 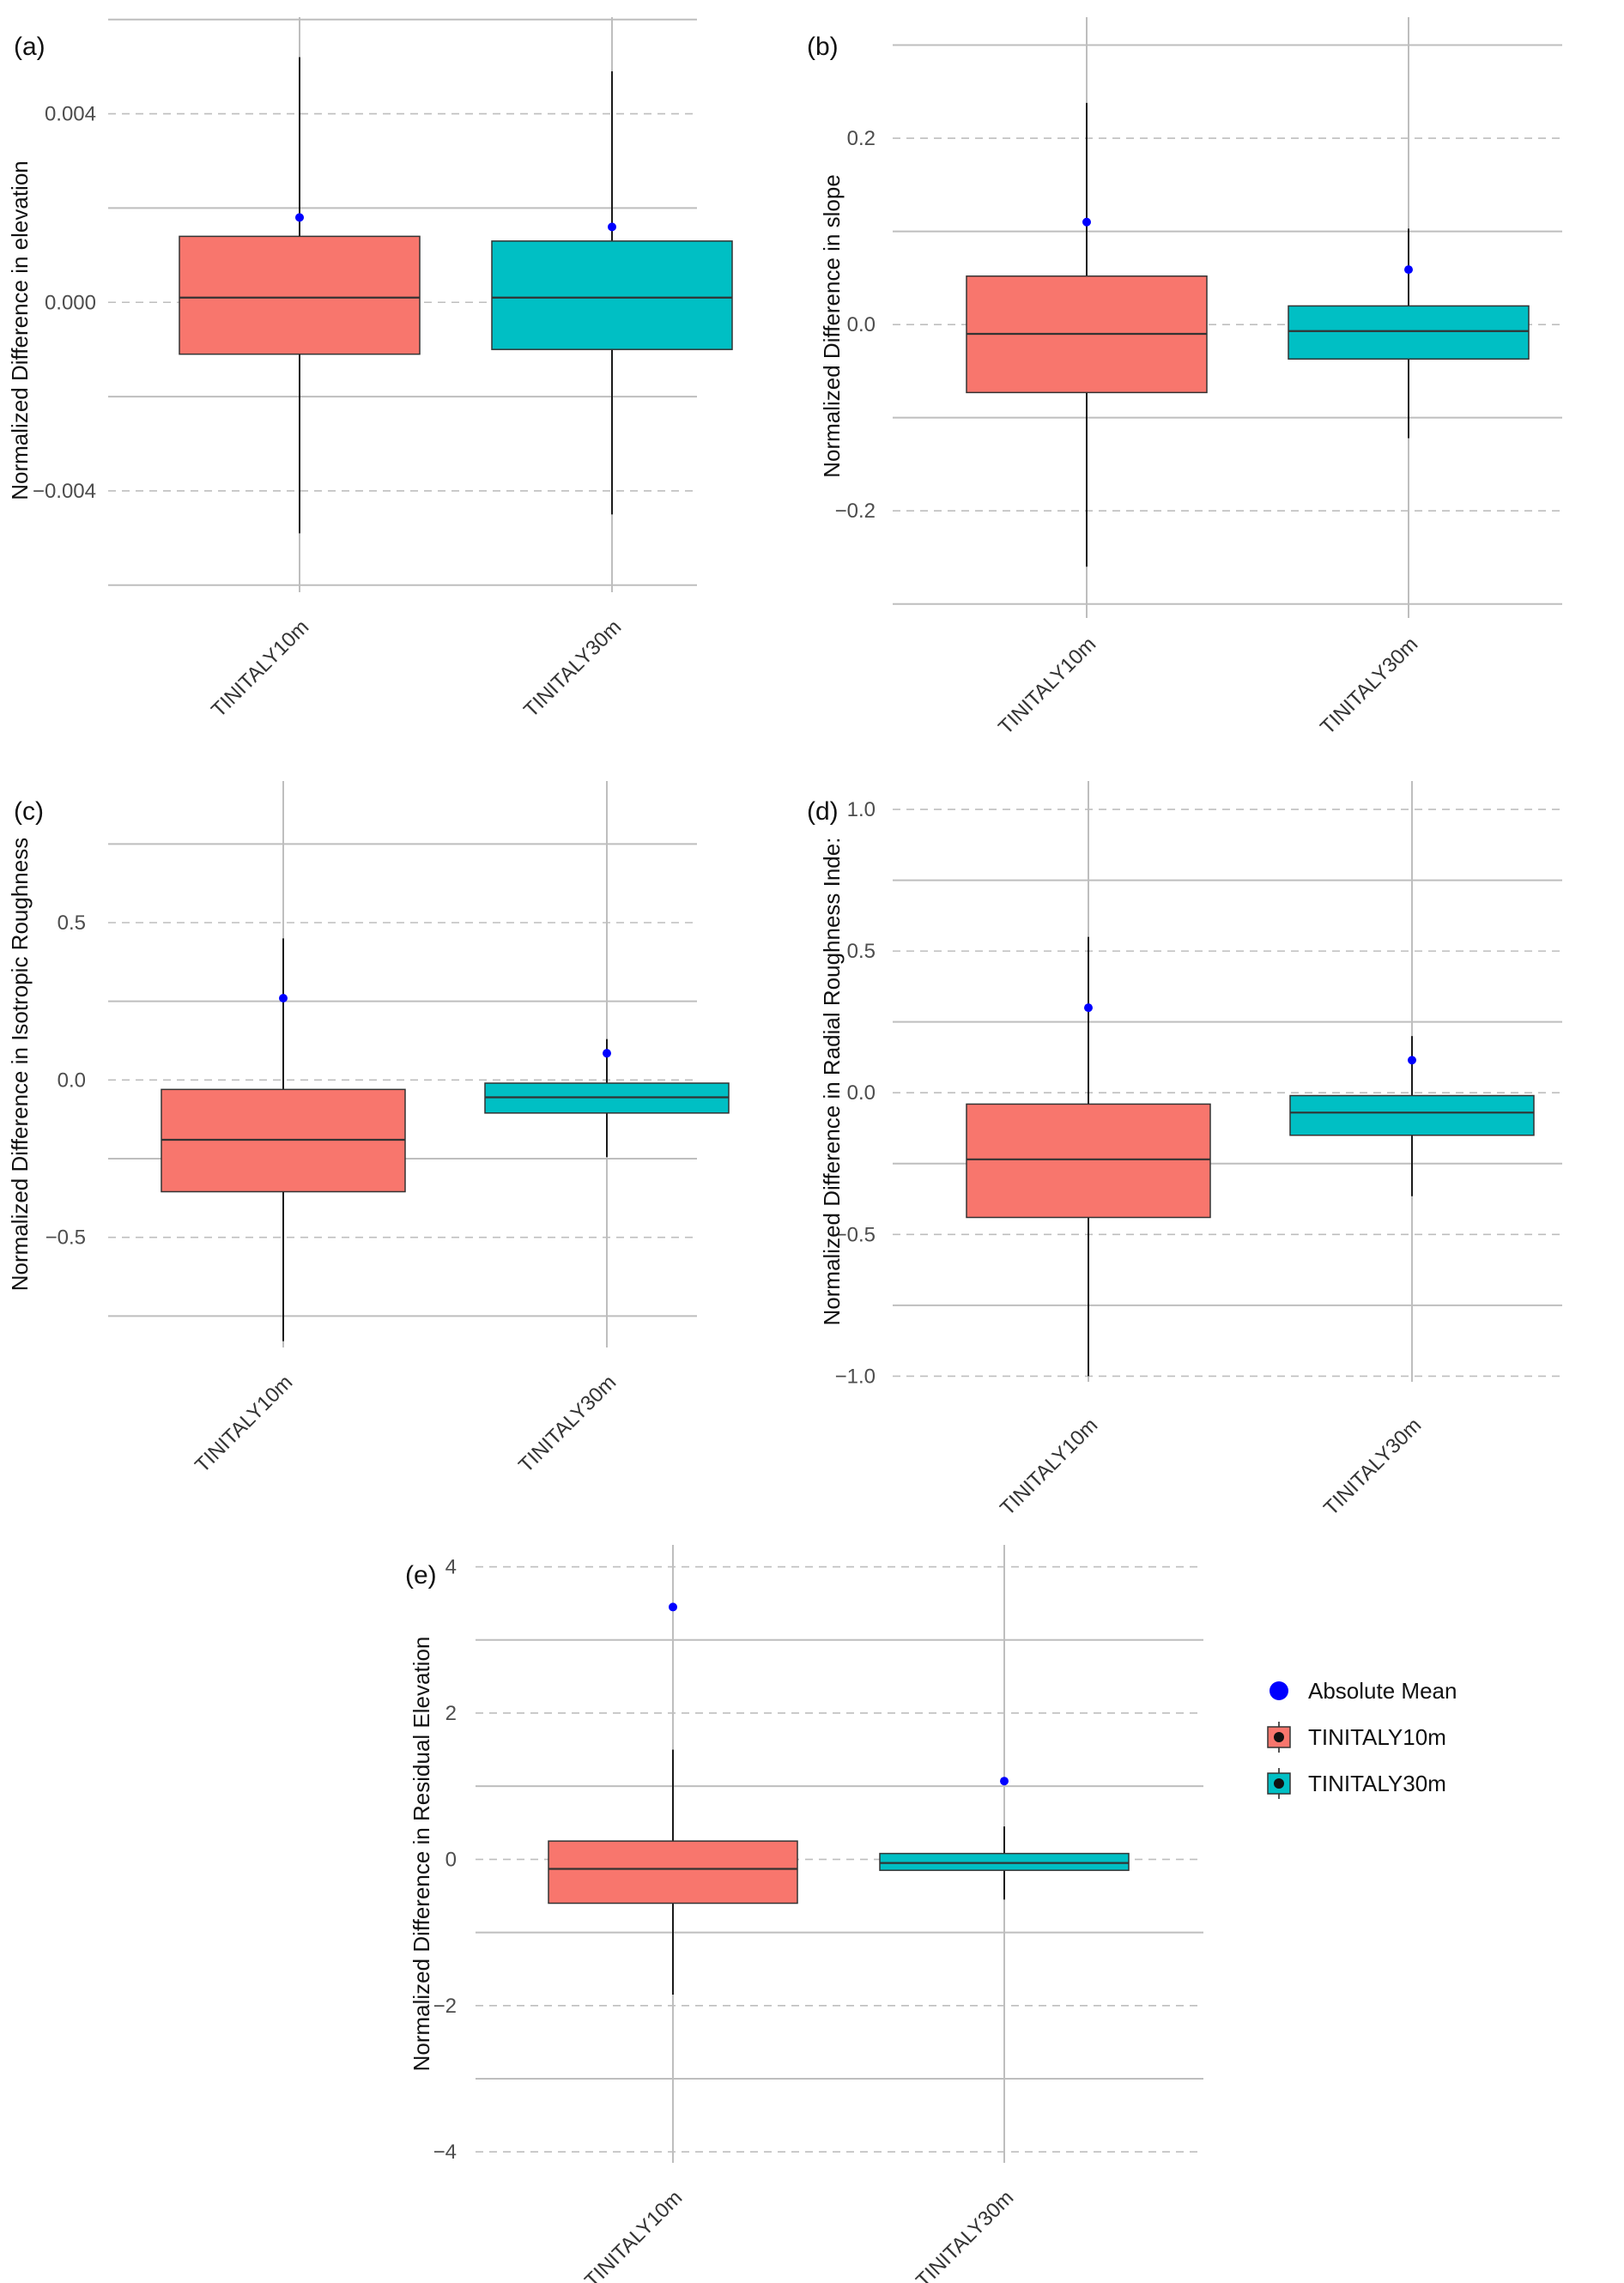 I want to click on y-tick-label: 4, so click(x=451, y=1567).